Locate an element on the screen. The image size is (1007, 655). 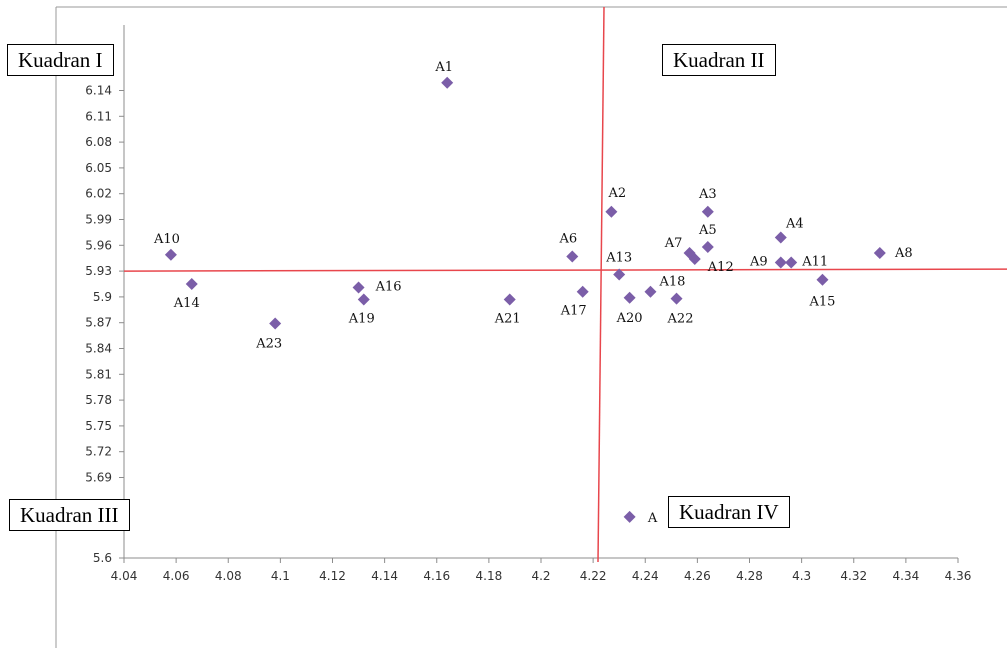
data-point-label: A22 is located at coordinates (680, 319).